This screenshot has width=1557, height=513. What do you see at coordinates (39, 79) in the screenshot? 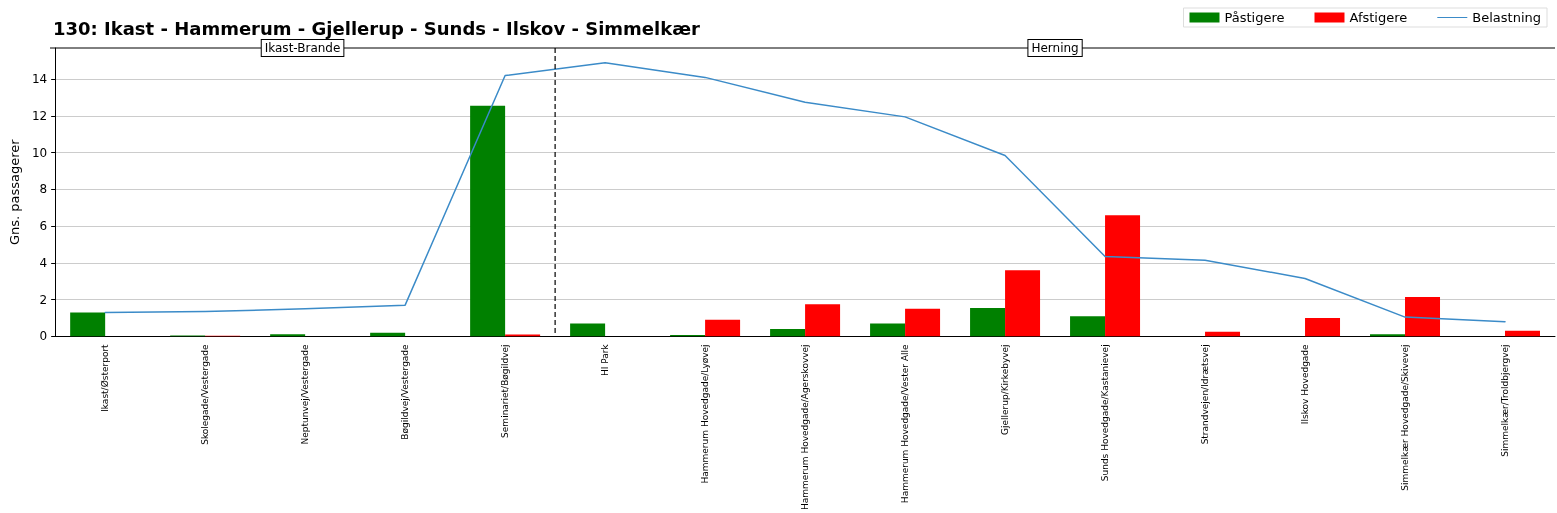
I see `y-tick-label: 14` at bounding box center [39, 79].